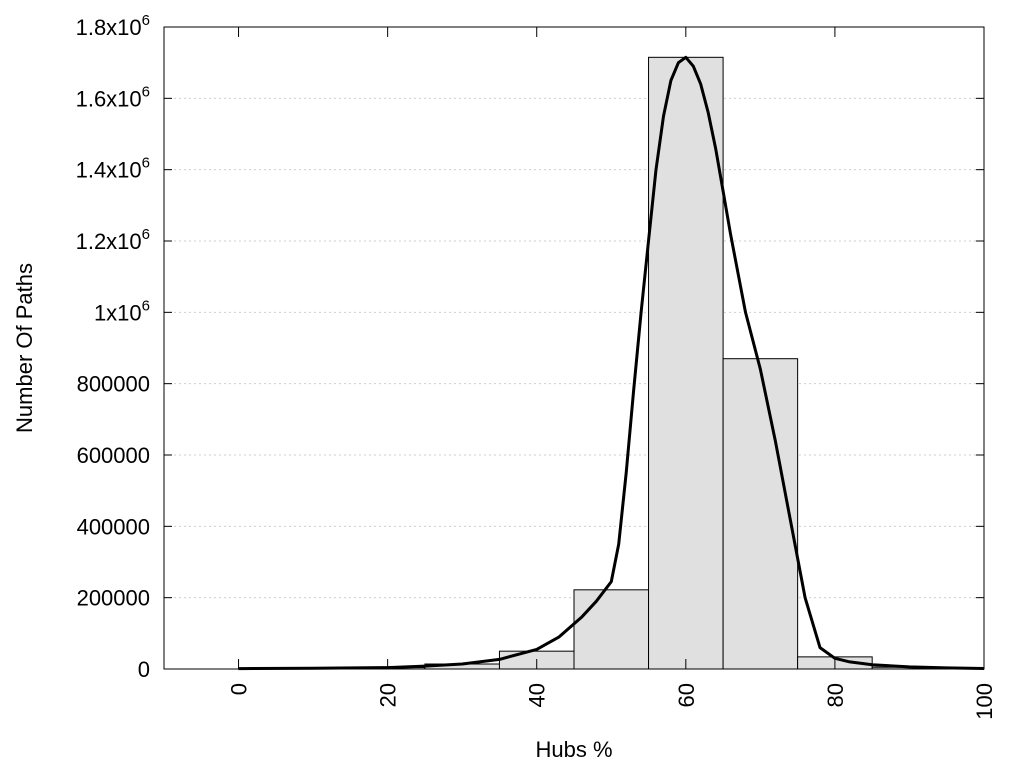 This screenshot has width=1024, height=768. Describe the element at coordinates (835, 695) in the screenshot. I see `x-tick-label: 80` at that location.